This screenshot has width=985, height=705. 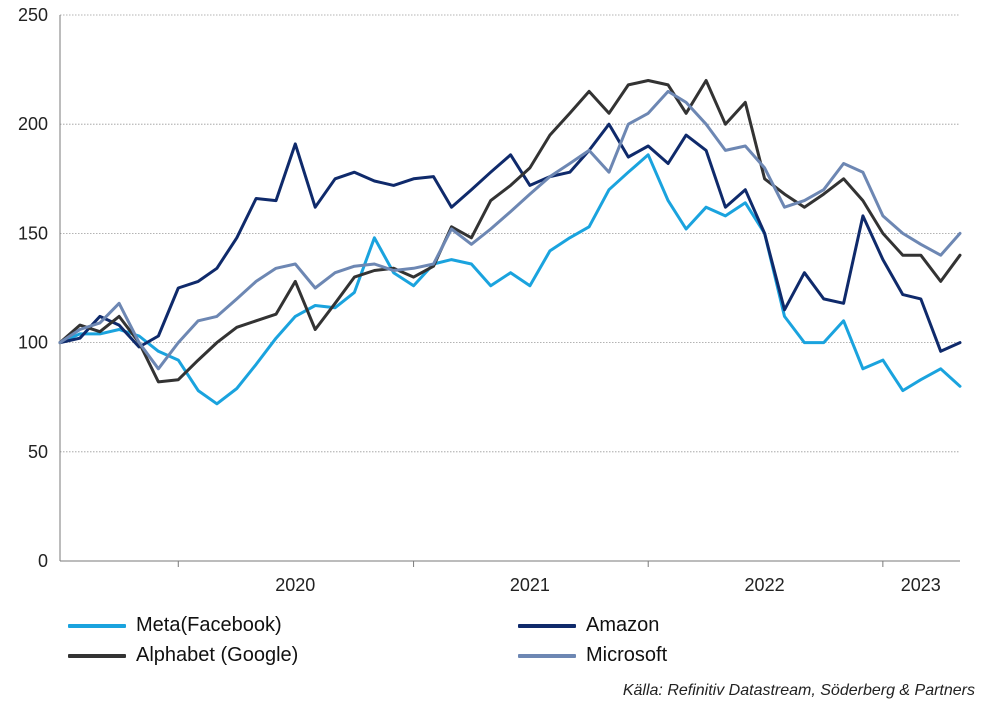 What do you see at coordinates (38, 452) in the screenshot?
I see `y-tick-label: 50` at bounding box center [38, 452].